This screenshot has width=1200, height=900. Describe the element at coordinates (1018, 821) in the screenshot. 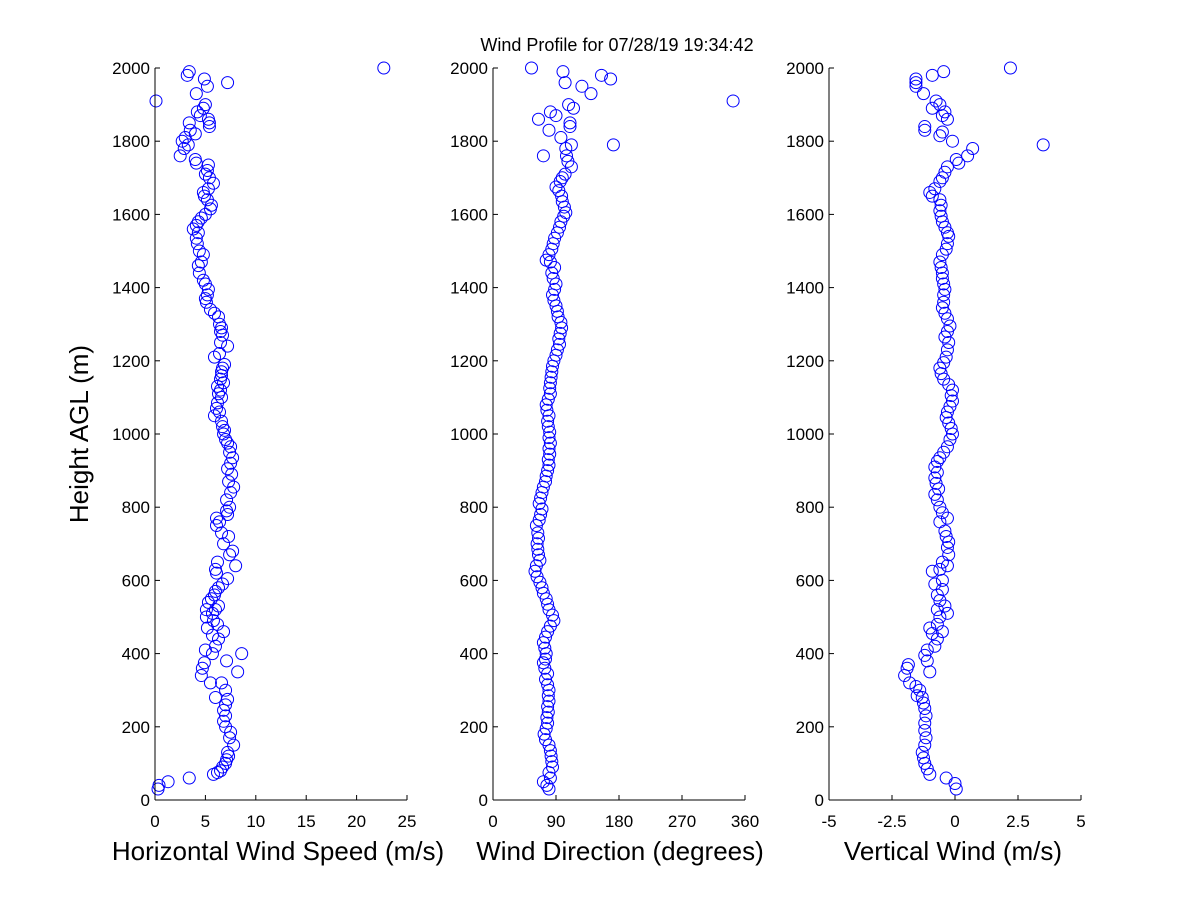

I see `x-tick-label: 2.5` at that location.